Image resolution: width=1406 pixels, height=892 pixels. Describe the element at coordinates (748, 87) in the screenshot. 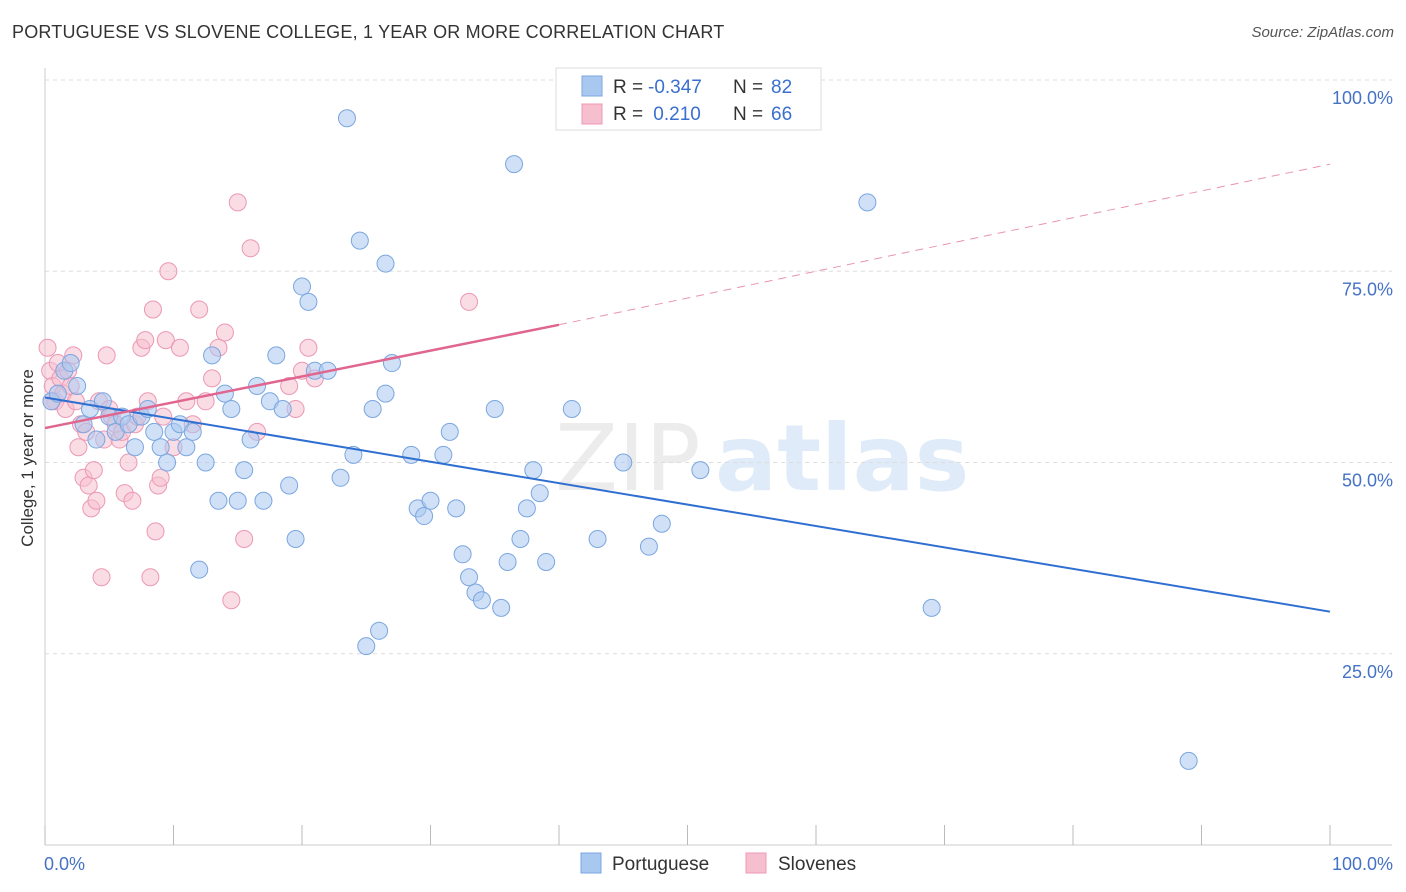

I see `legend-n-label-1: N =` at that location.